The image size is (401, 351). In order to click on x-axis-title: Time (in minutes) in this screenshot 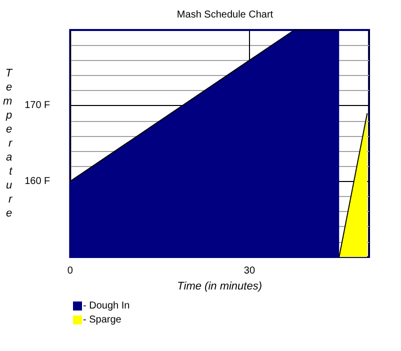, I will do `click(219, 286)`.